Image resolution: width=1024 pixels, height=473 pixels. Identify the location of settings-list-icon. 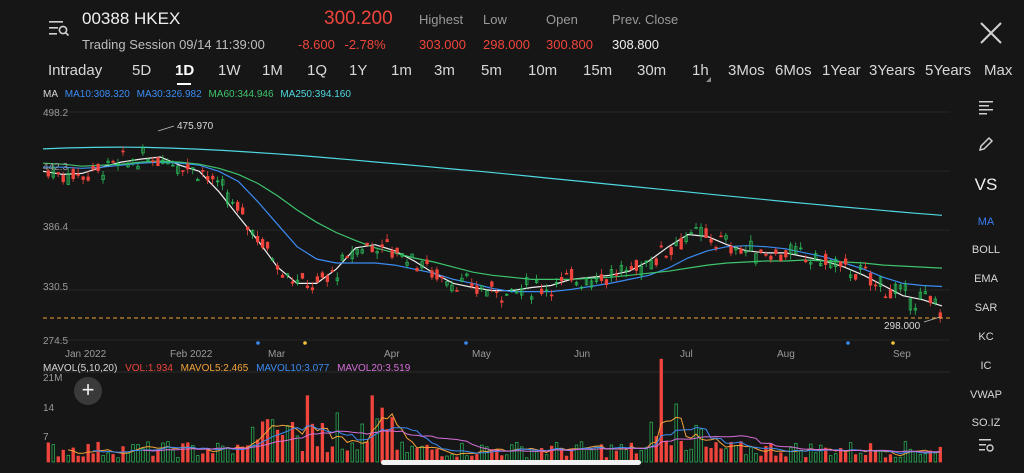
(986, 445).